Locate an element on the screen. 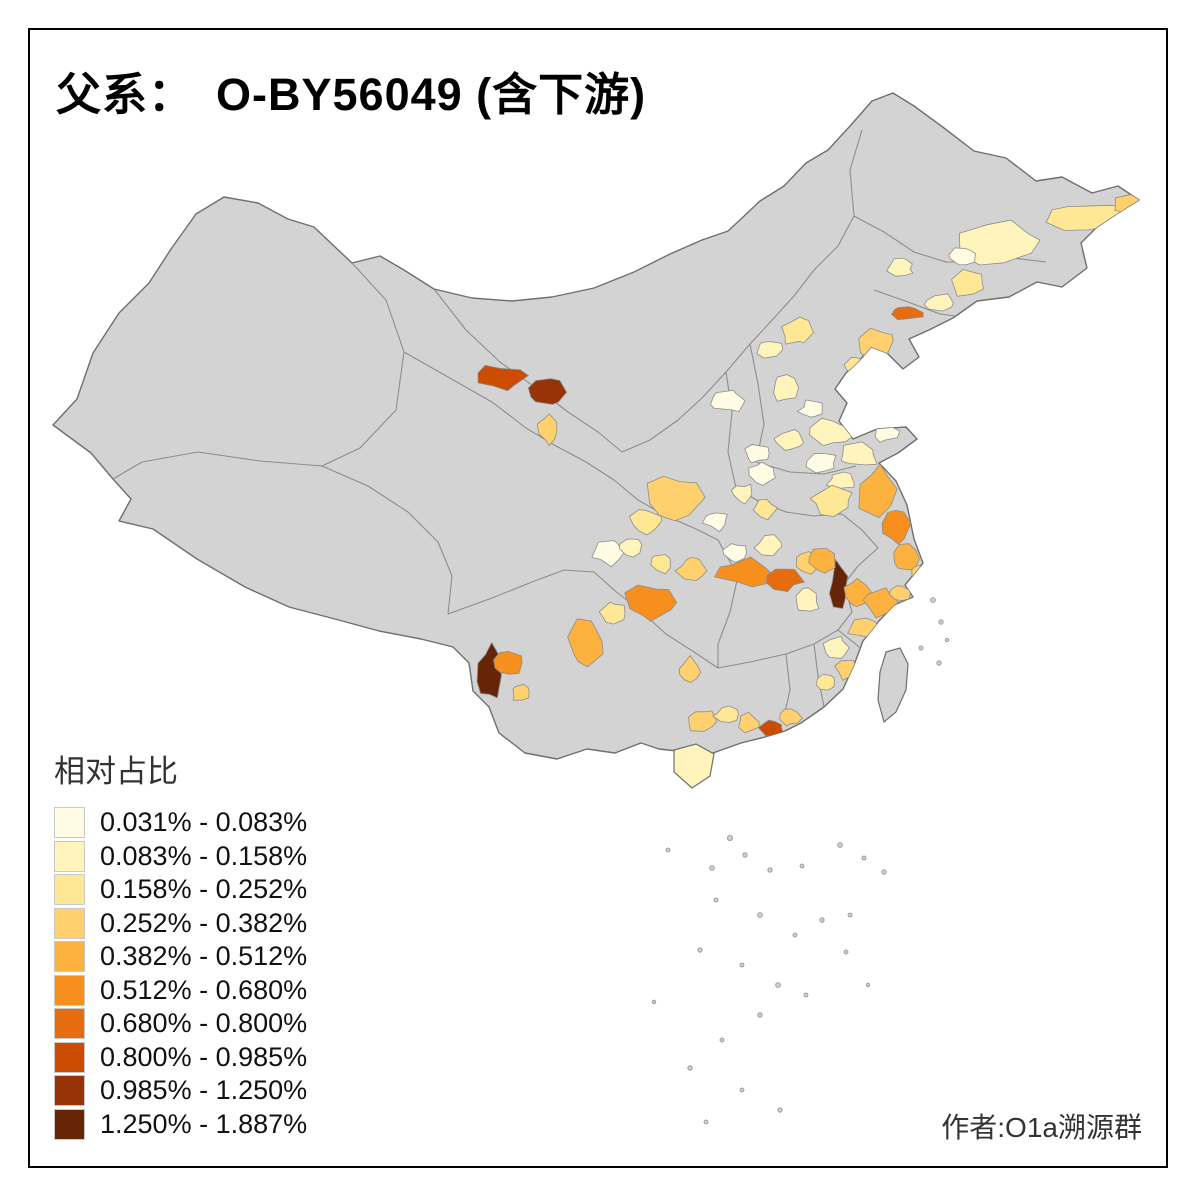 This screenshot has height=1200, width=1200. legend-label: 1.250% - 1.887% is located at coordinates (204, 1123).